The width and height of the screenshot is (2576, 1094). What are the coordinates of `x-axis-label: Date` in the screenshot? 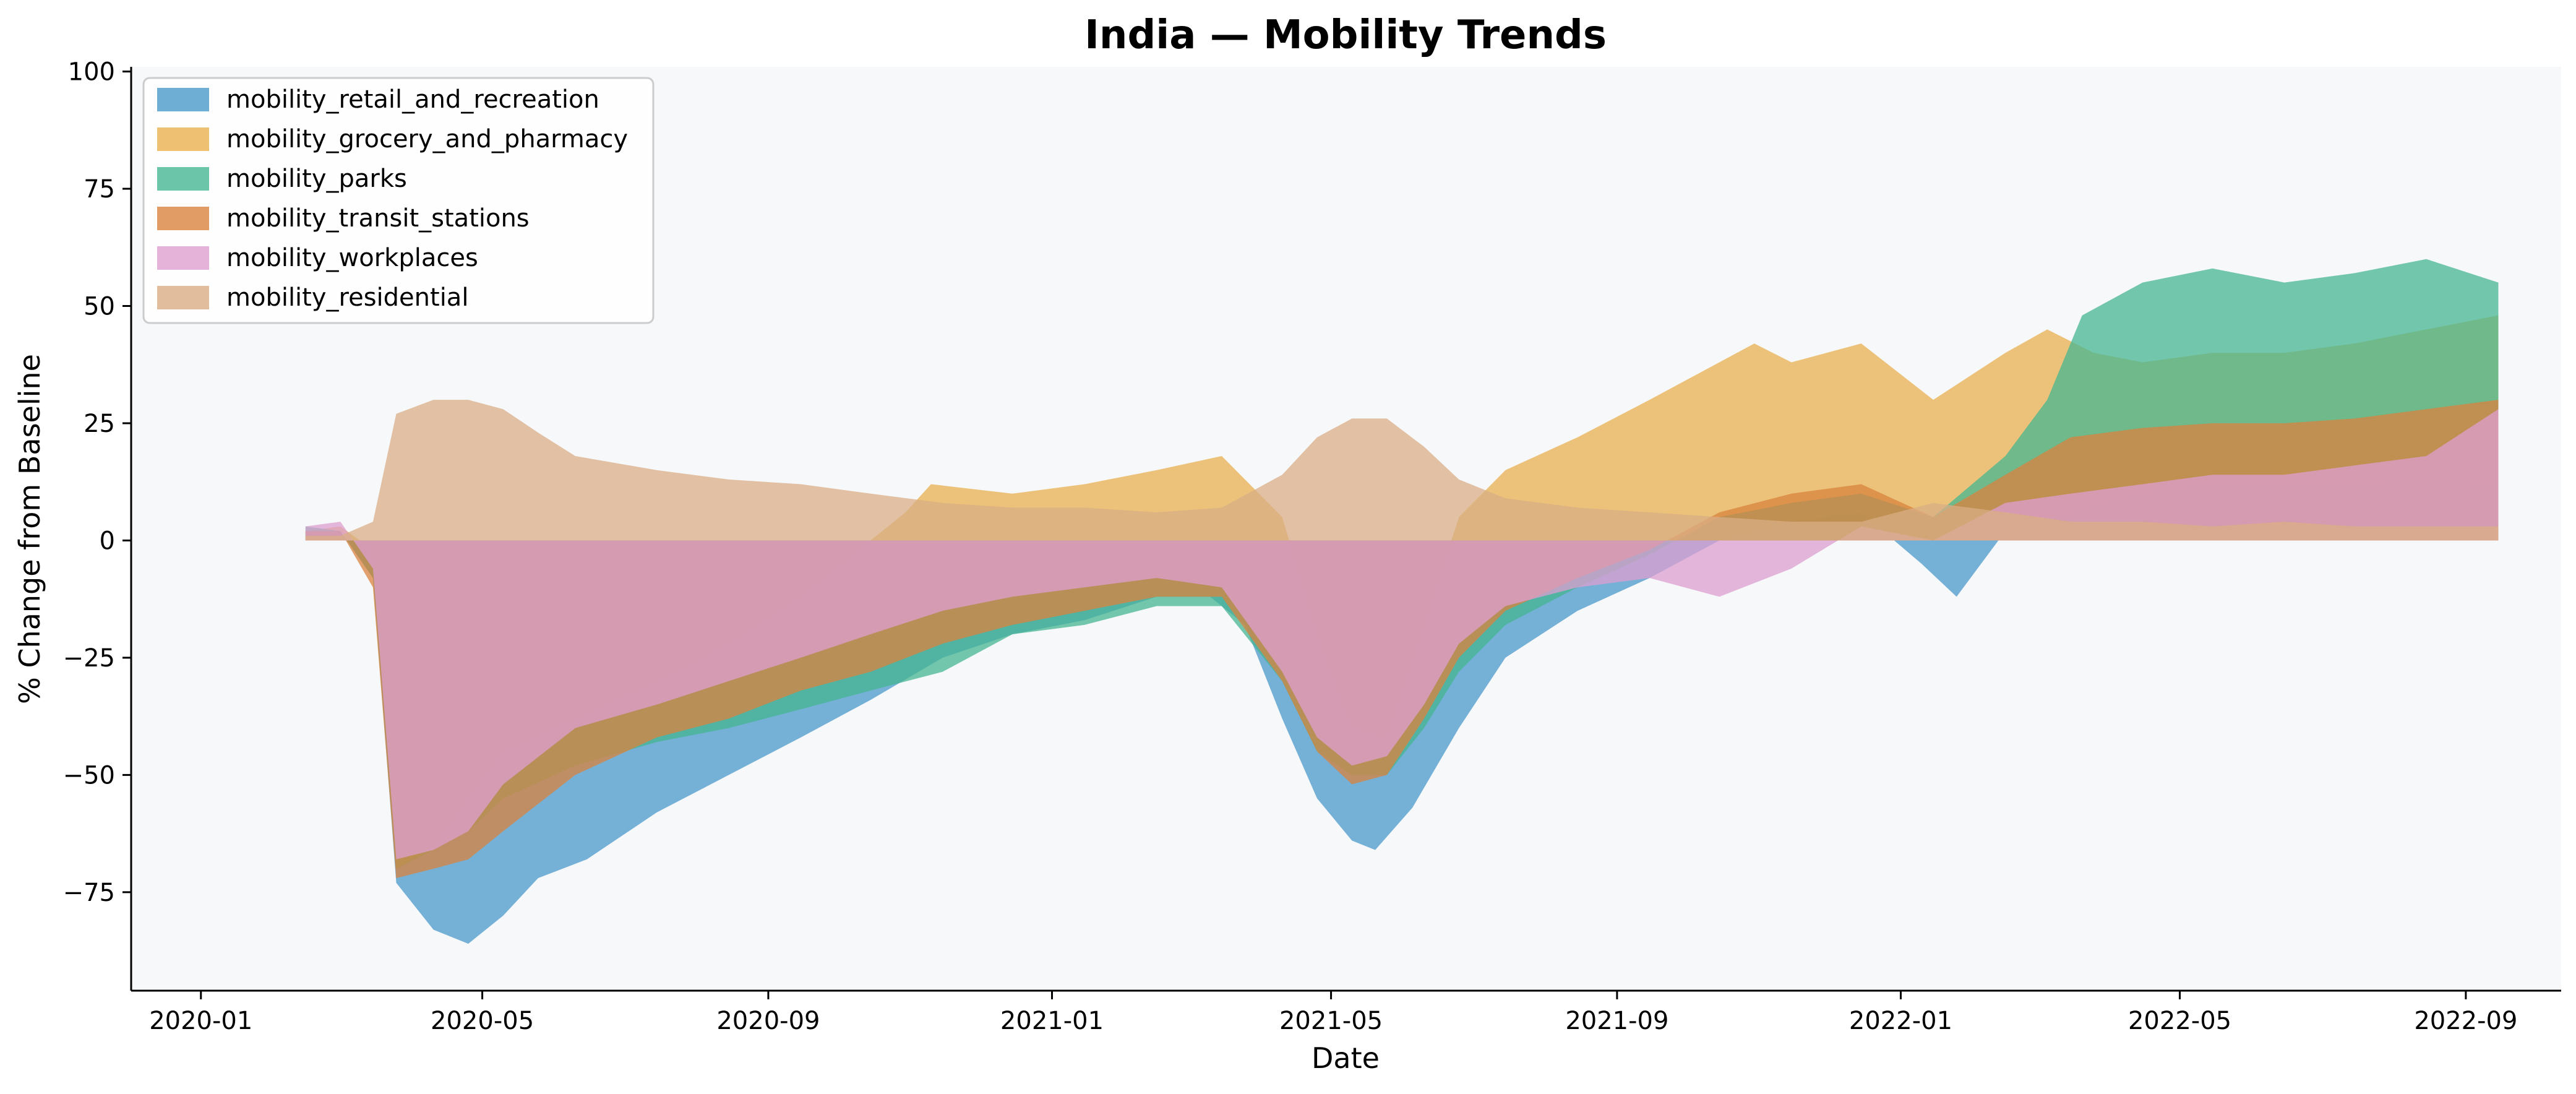 It's located at (1346, 1058).